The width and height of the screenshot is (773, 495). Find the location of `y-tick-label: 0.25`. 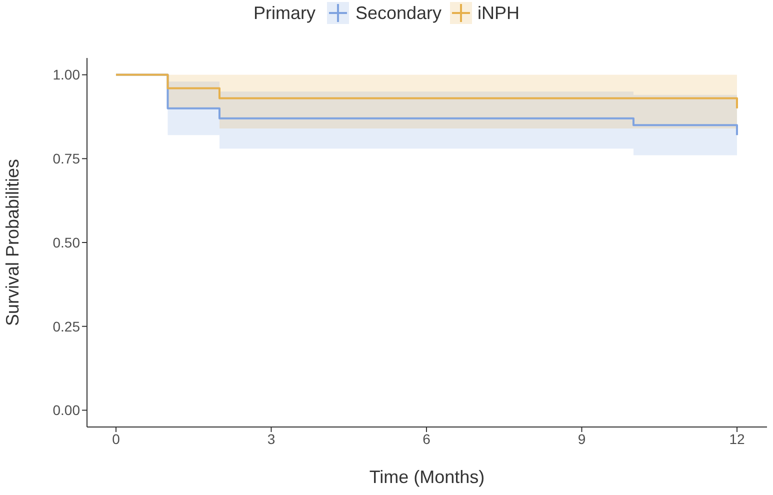

y-tick-label: 0.25 is located at coordinates (66, 326).